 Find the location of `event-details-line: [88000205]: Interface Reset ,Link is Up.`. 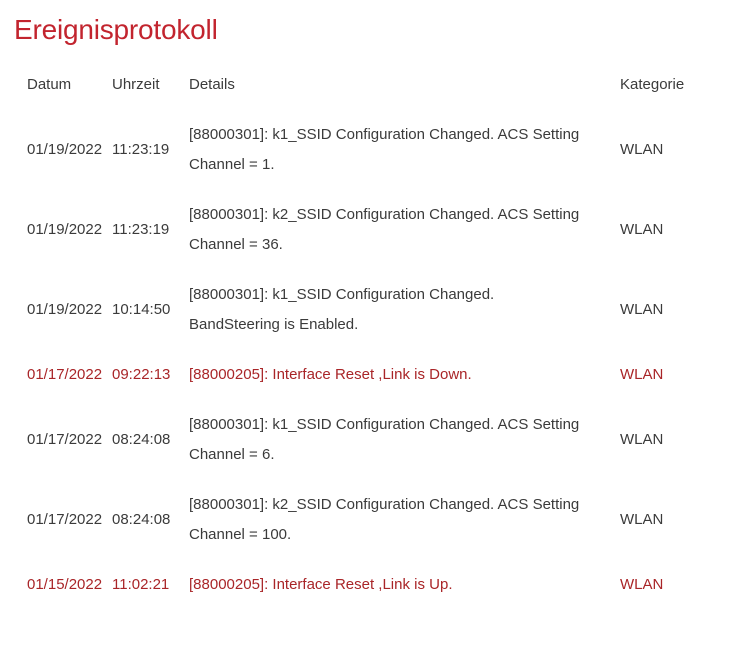

event-details-line: [88000205]: Interface Reset ,Link is Up. is located at coordinates (321, 584).